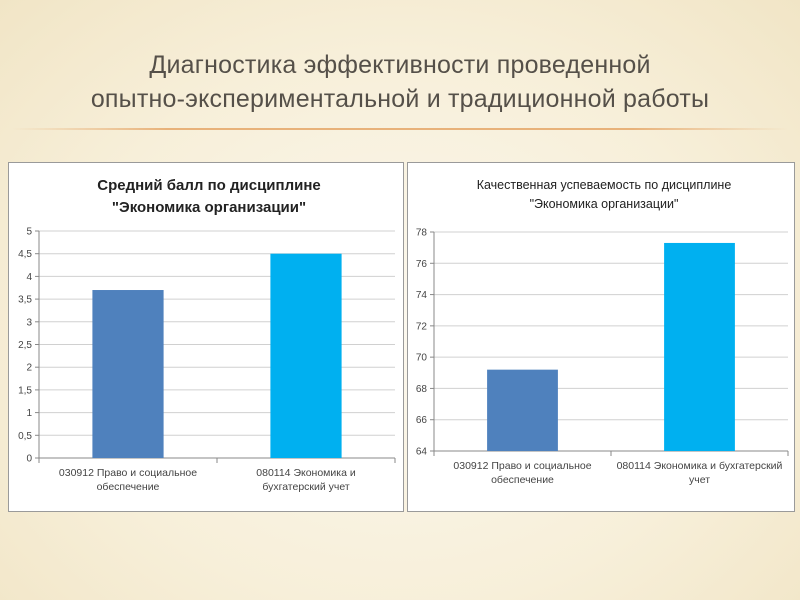 The width and height of the screenshot is (800, 600). What do you see at coordinates (604, 185) in the screenshot?
I see `quality-performance-title-line-1: Качественная успеваемость по дисциплине` at bounding box center [604, 185].